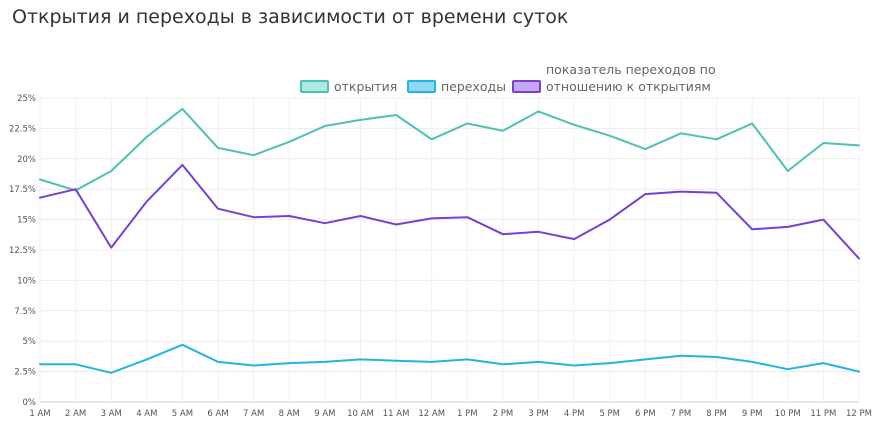  What do you see at coordinates (30, 403) in the screenshot?
I see `y-tick-label: 0%` at bounding box center [30, 403].